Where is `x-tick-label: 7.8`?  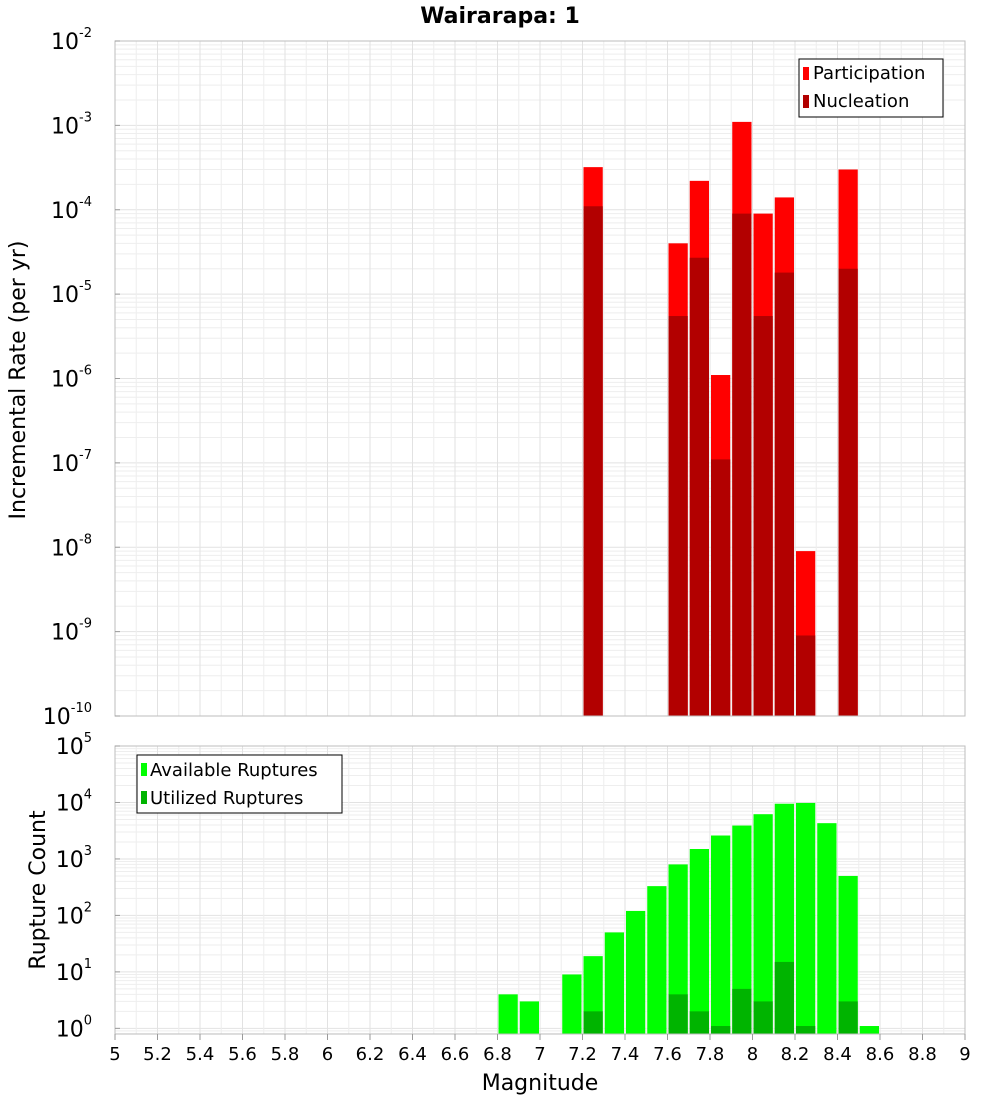
x-tick-label: 7.8 is located at coordinates (710, 1054).